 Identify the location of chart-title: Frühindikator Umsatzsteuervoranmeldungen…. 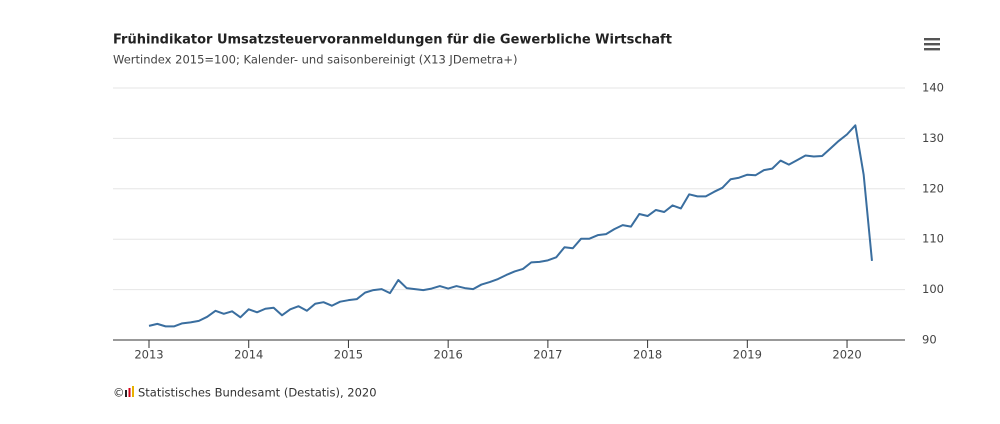
(392, 40).